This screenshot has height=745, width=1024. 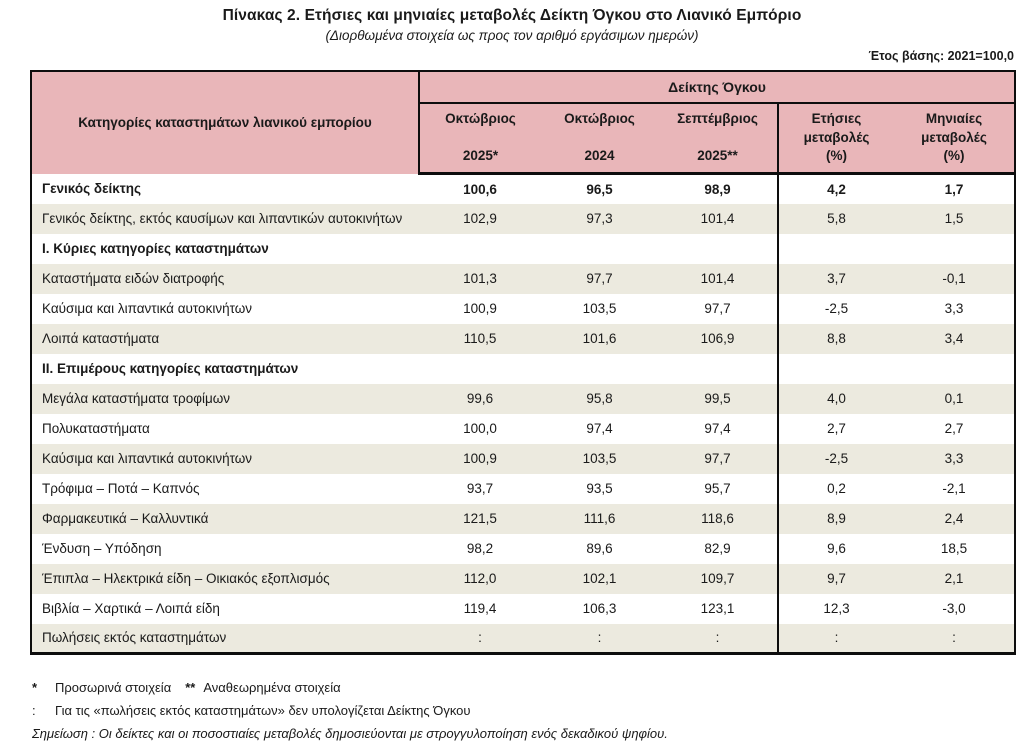 What do you see at coordinates (480, 428) in the screenshot?
I see `cell-value: 100,0` at bounding box center [480, 428].